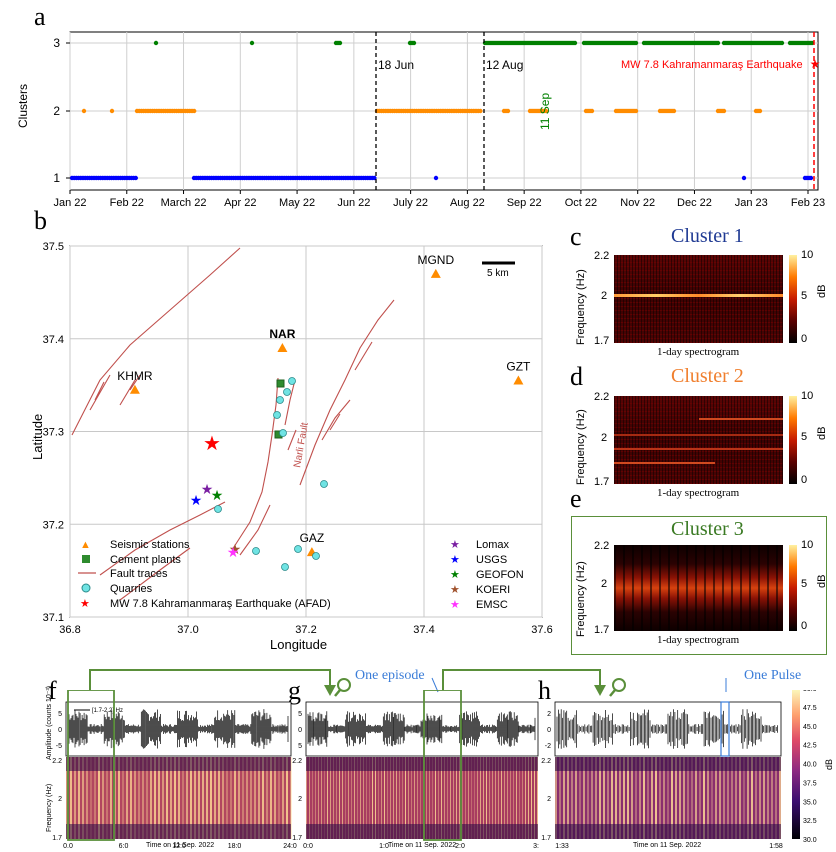 The height and width of the screenshot is (852, 836). Describe the element at coordinates (822, 581) in the screenshot. I see `e-cbar-label: dB` at that location.